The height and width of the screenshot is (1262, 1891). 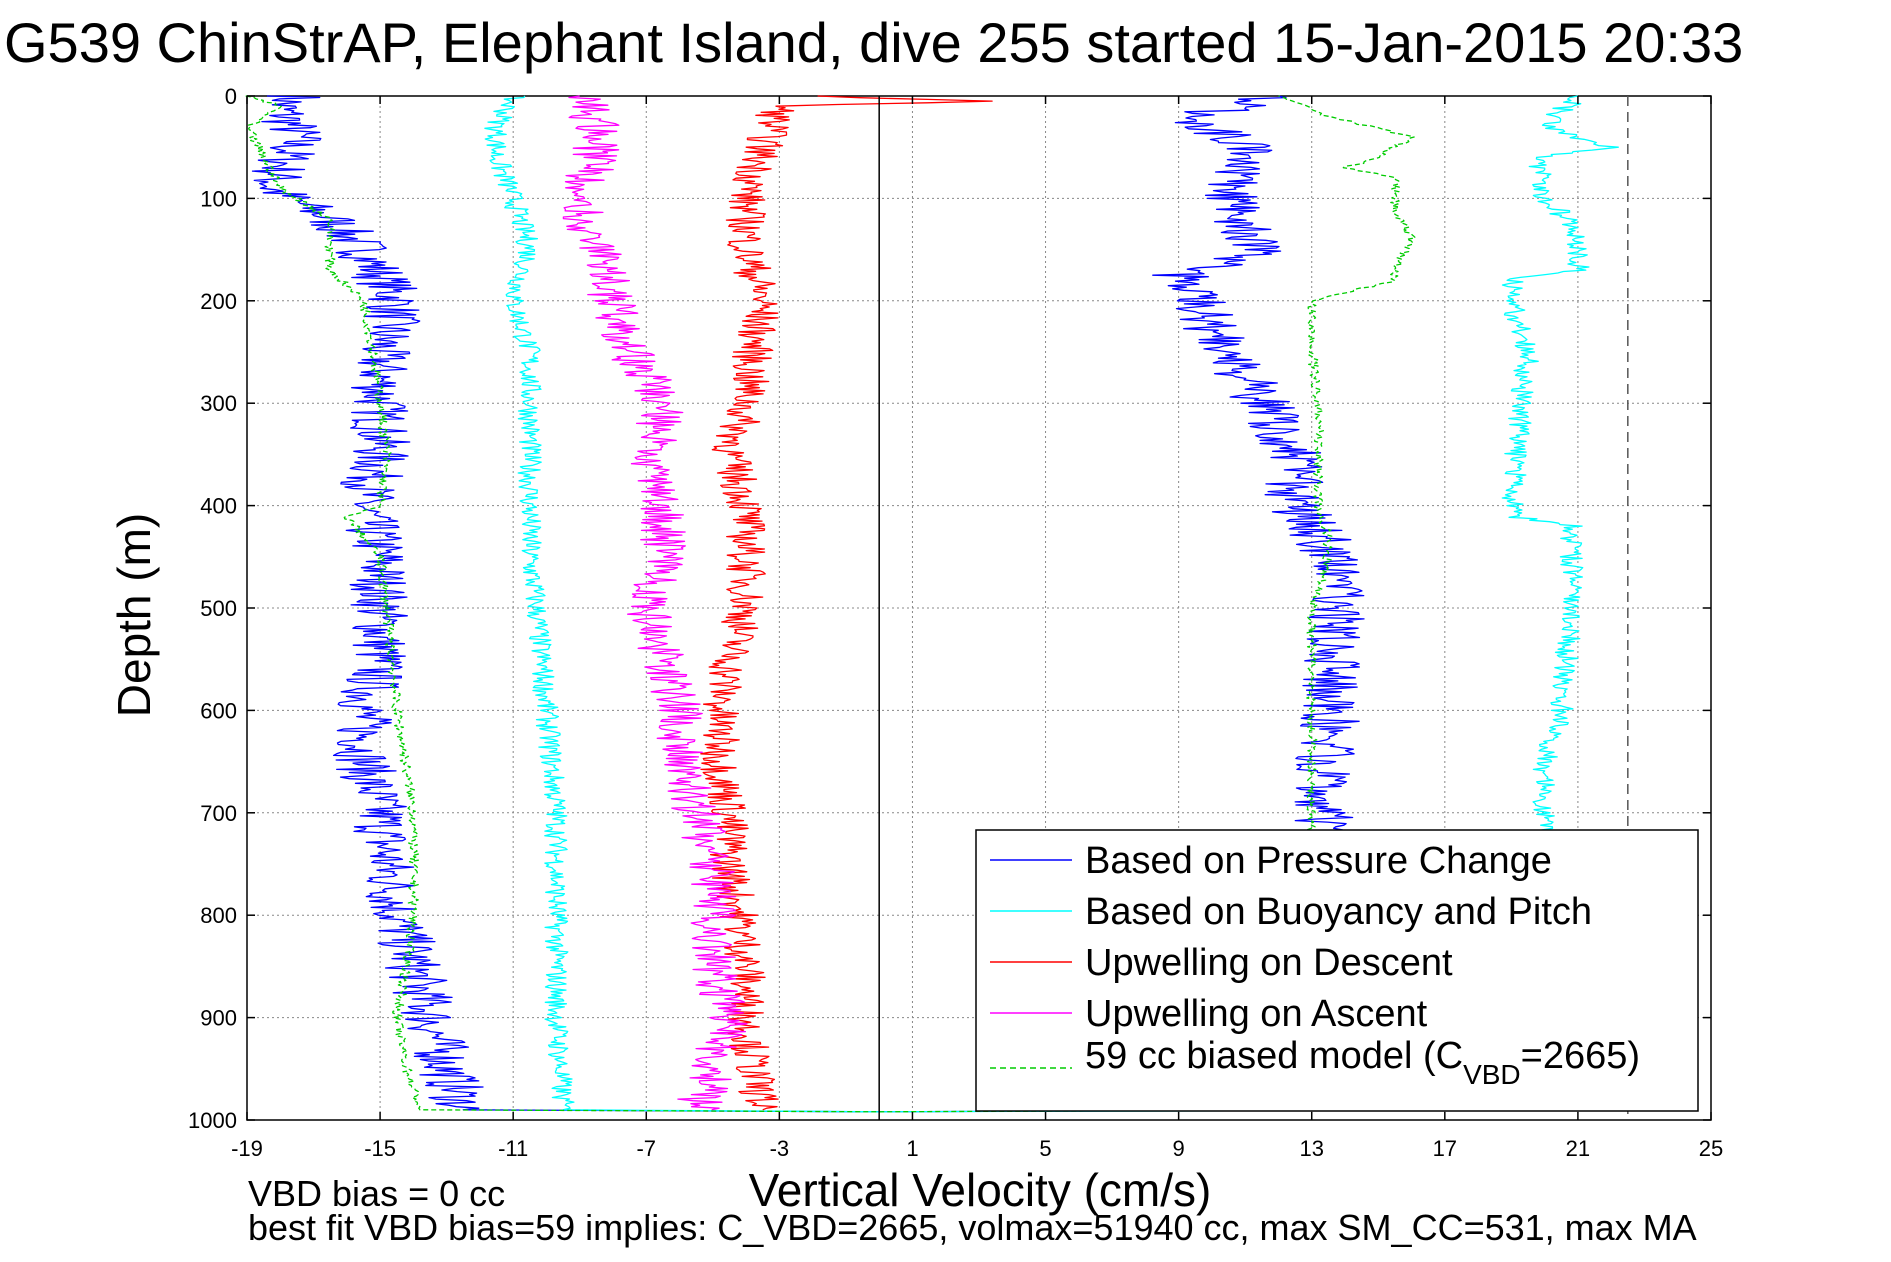 I want to click on y-tick-label: 700, so click(x=218, y=813).